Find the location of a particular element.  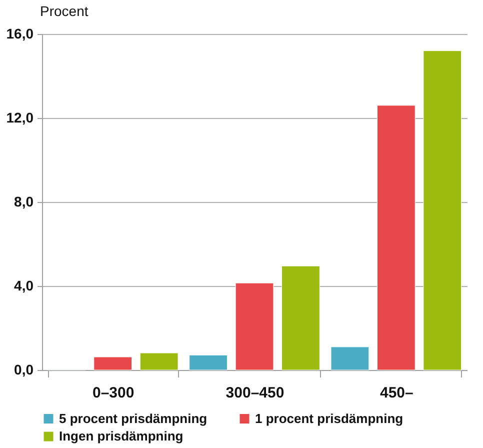

x-tick-label: 450– is located at coordinates (397, 393).